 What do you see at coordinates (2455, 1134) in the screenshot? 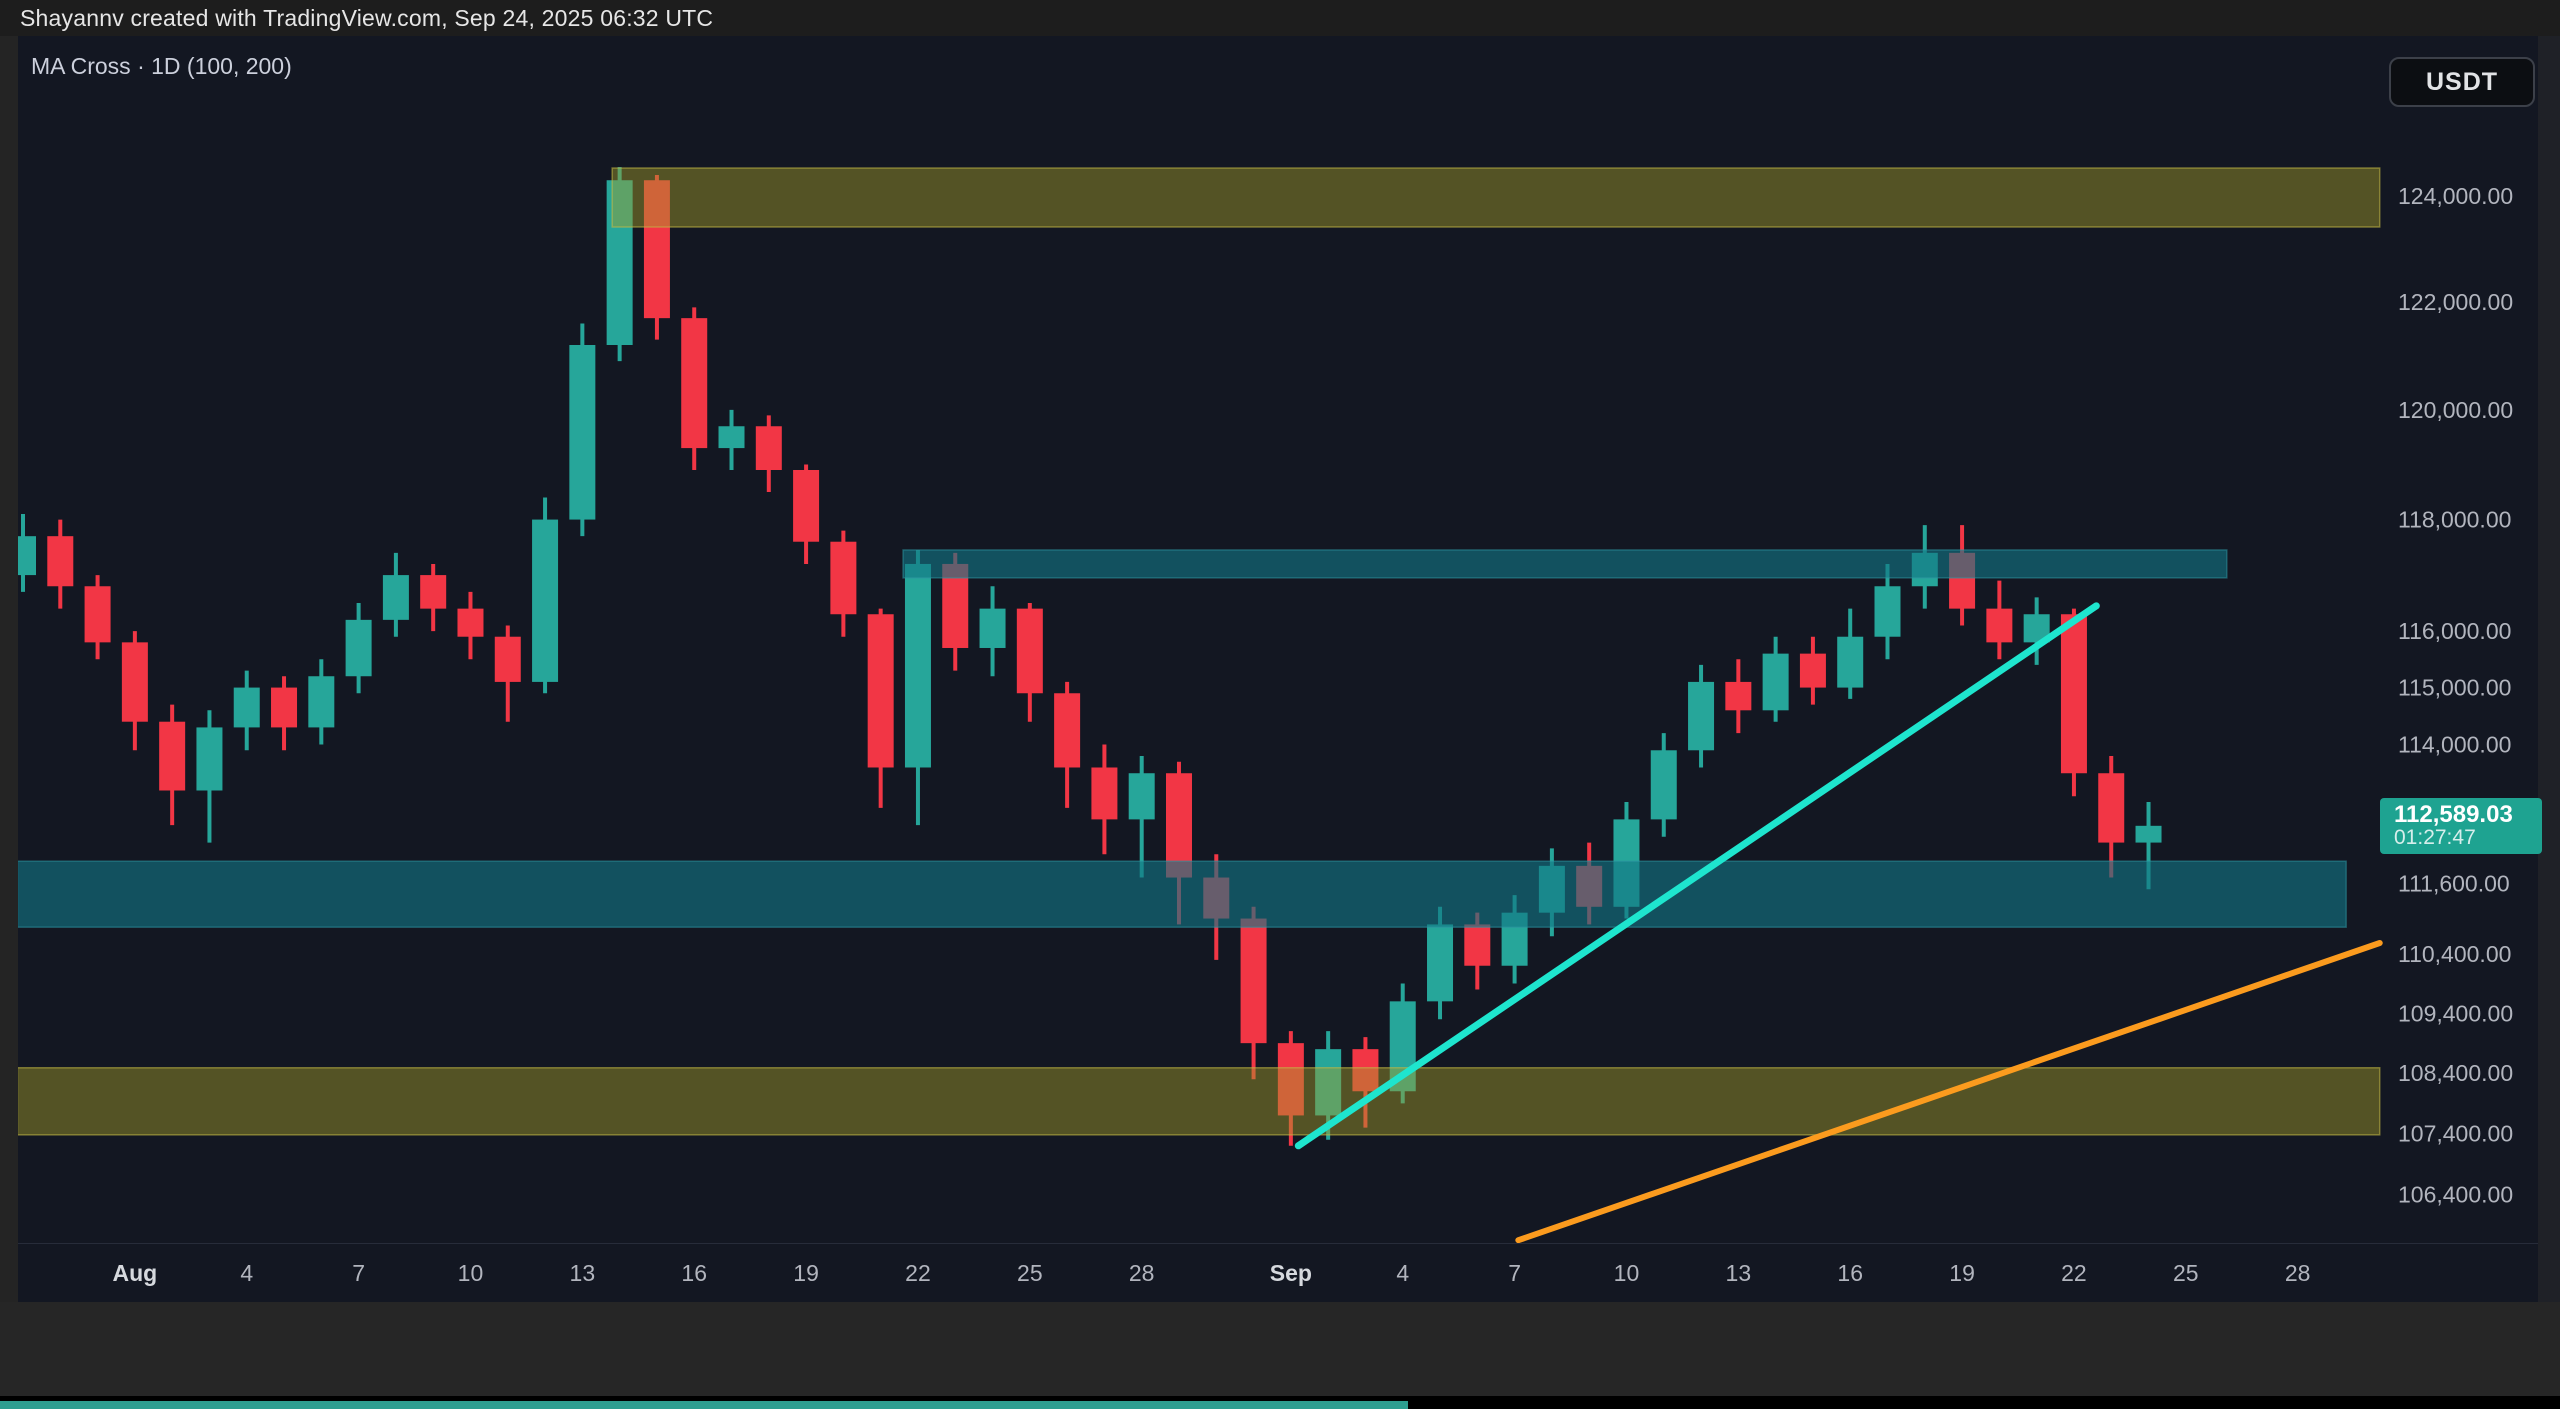
I see `price-axis-label: 107,400.00` at bounding box center [2455, 1134].